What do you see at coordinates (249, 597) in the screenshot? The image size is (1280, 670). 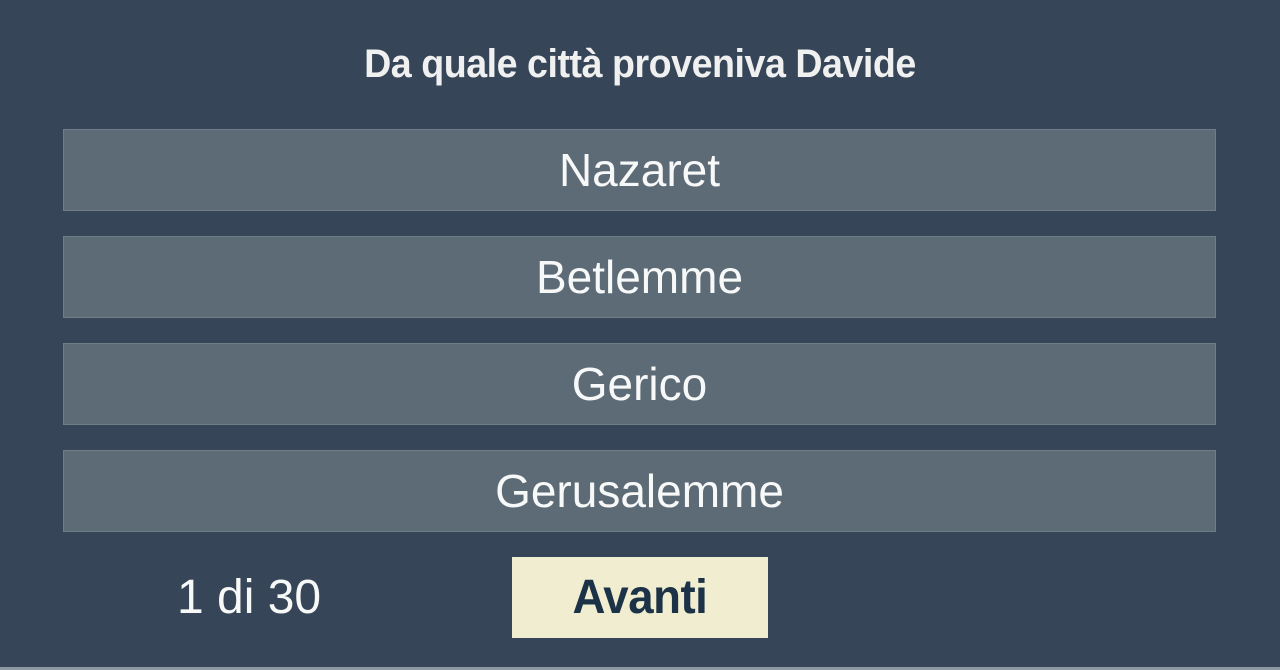 I see `progress-indicator: 1 di 30` at bounding box center [249, 597].